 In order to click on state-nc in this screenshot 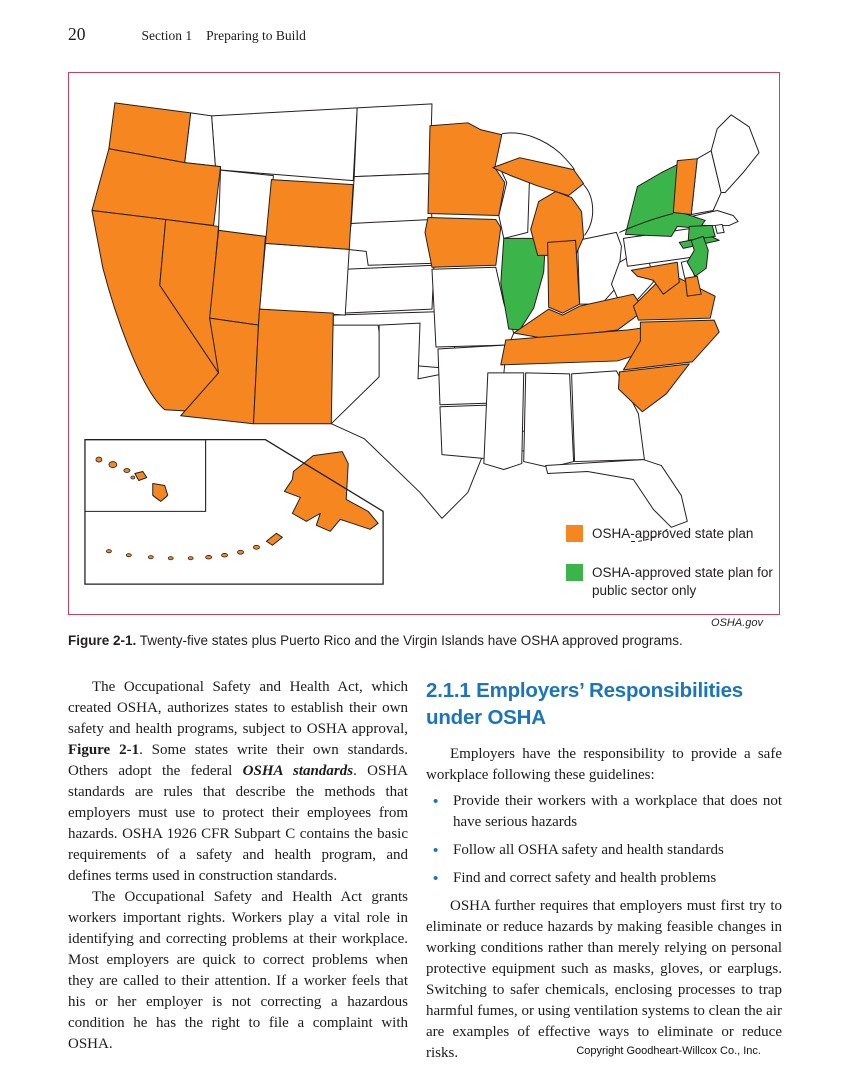, I will do `click(671, 345)`.